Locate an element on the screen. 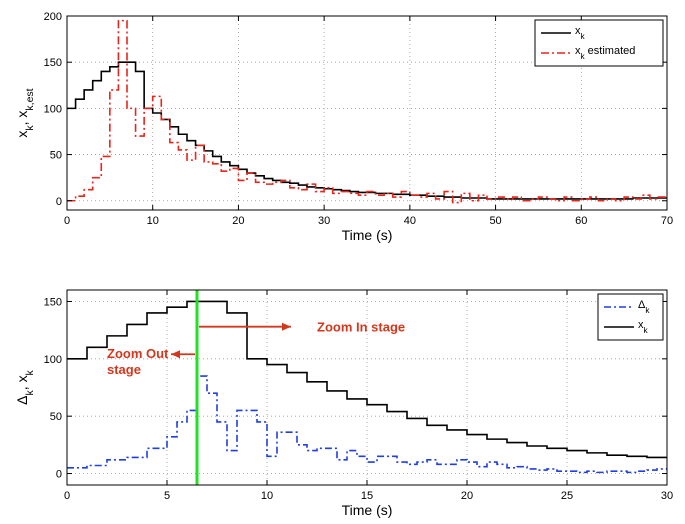  y-axis-label-group: xk, xk,est is located at coordinates (25, 112).